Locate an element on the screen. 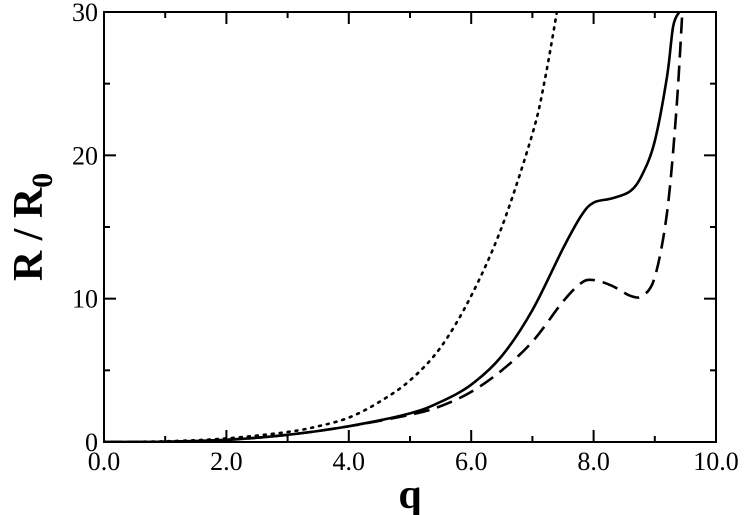 The width and height of the screenshot is (747, 515). y-axis-title: R / R0 is located at coordinates (32, 227).